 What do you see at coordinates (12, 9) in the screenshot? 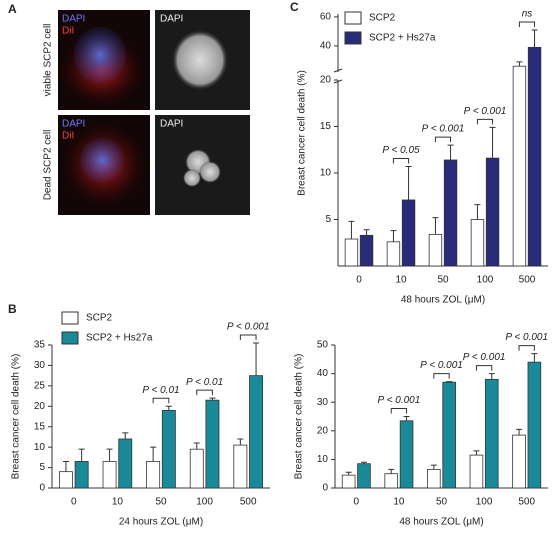
I see `panel-label: A` at bounding box center [12, 9].